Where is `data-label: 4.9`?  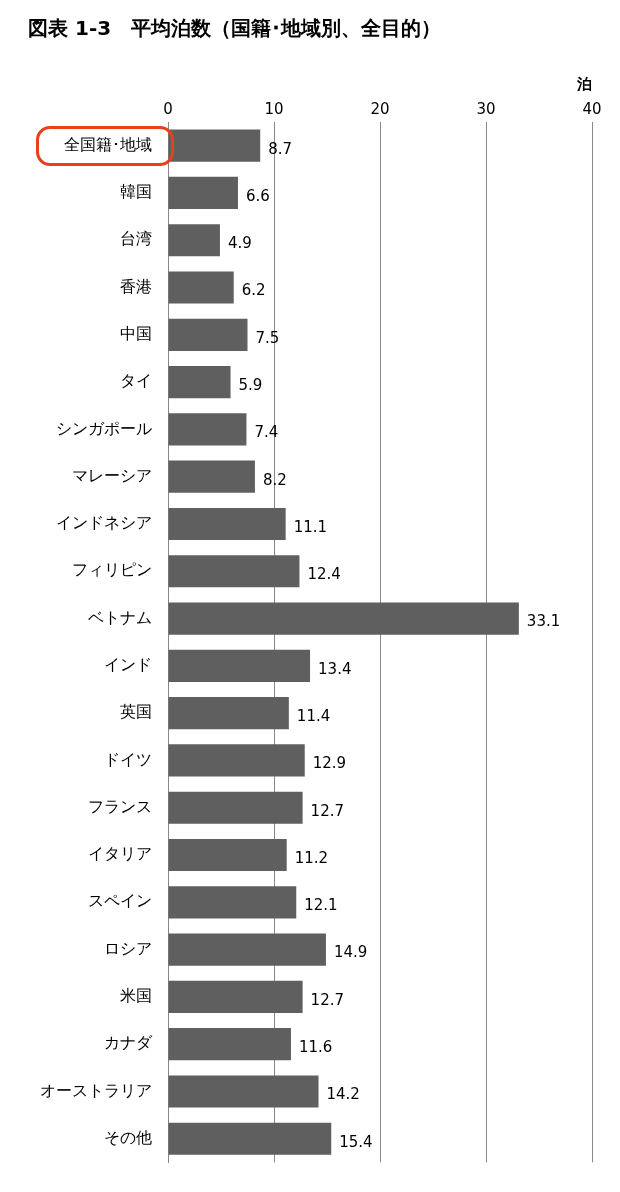 data-label: 4.9 is located at coordinates (239, 243).